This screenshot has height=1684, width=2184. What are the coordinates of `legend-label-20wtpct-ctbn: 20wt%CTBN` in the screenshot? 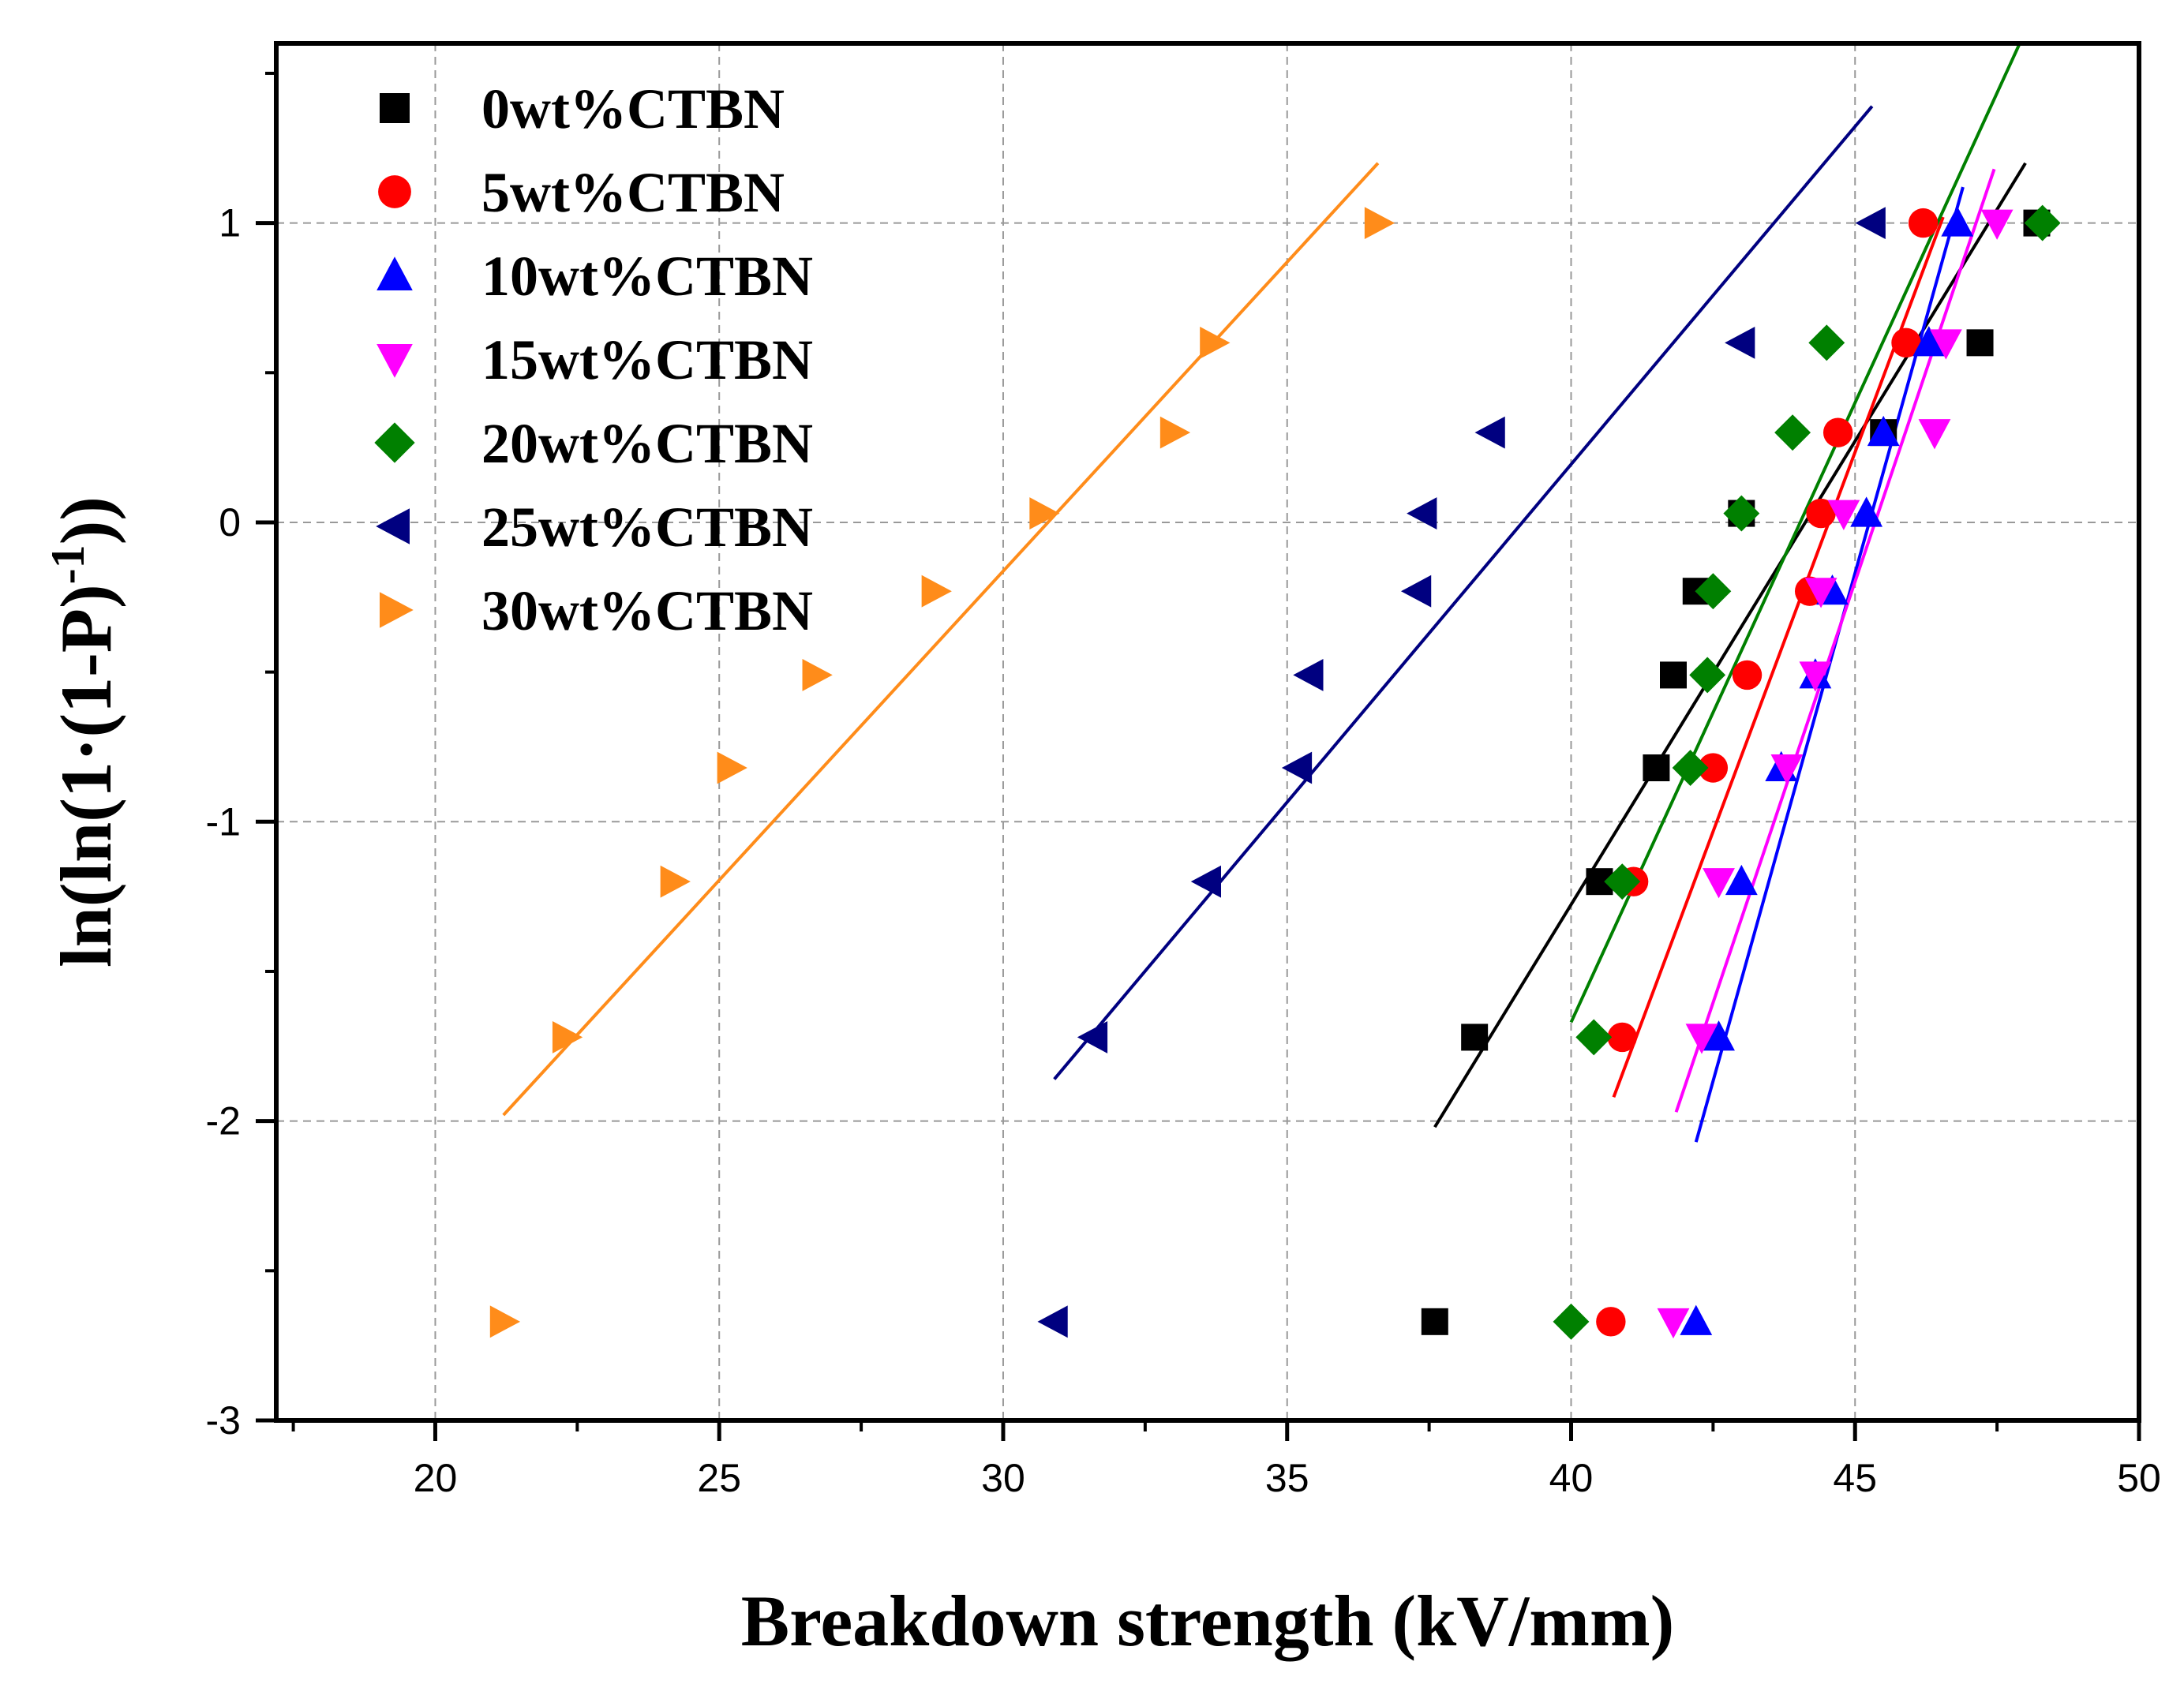 It's located at (647, 443).